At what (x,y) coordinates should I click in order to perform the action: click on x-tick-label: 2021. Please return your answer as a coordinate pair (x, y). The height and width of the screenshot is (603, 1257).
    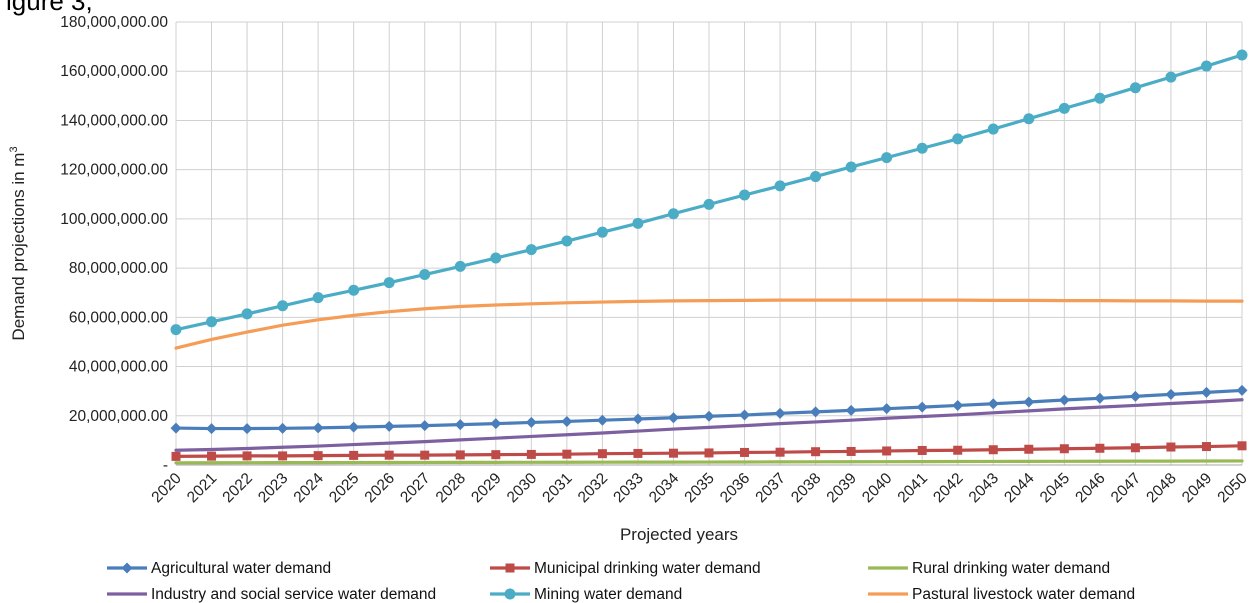
    Looking at the image, I should click on (202, 488).